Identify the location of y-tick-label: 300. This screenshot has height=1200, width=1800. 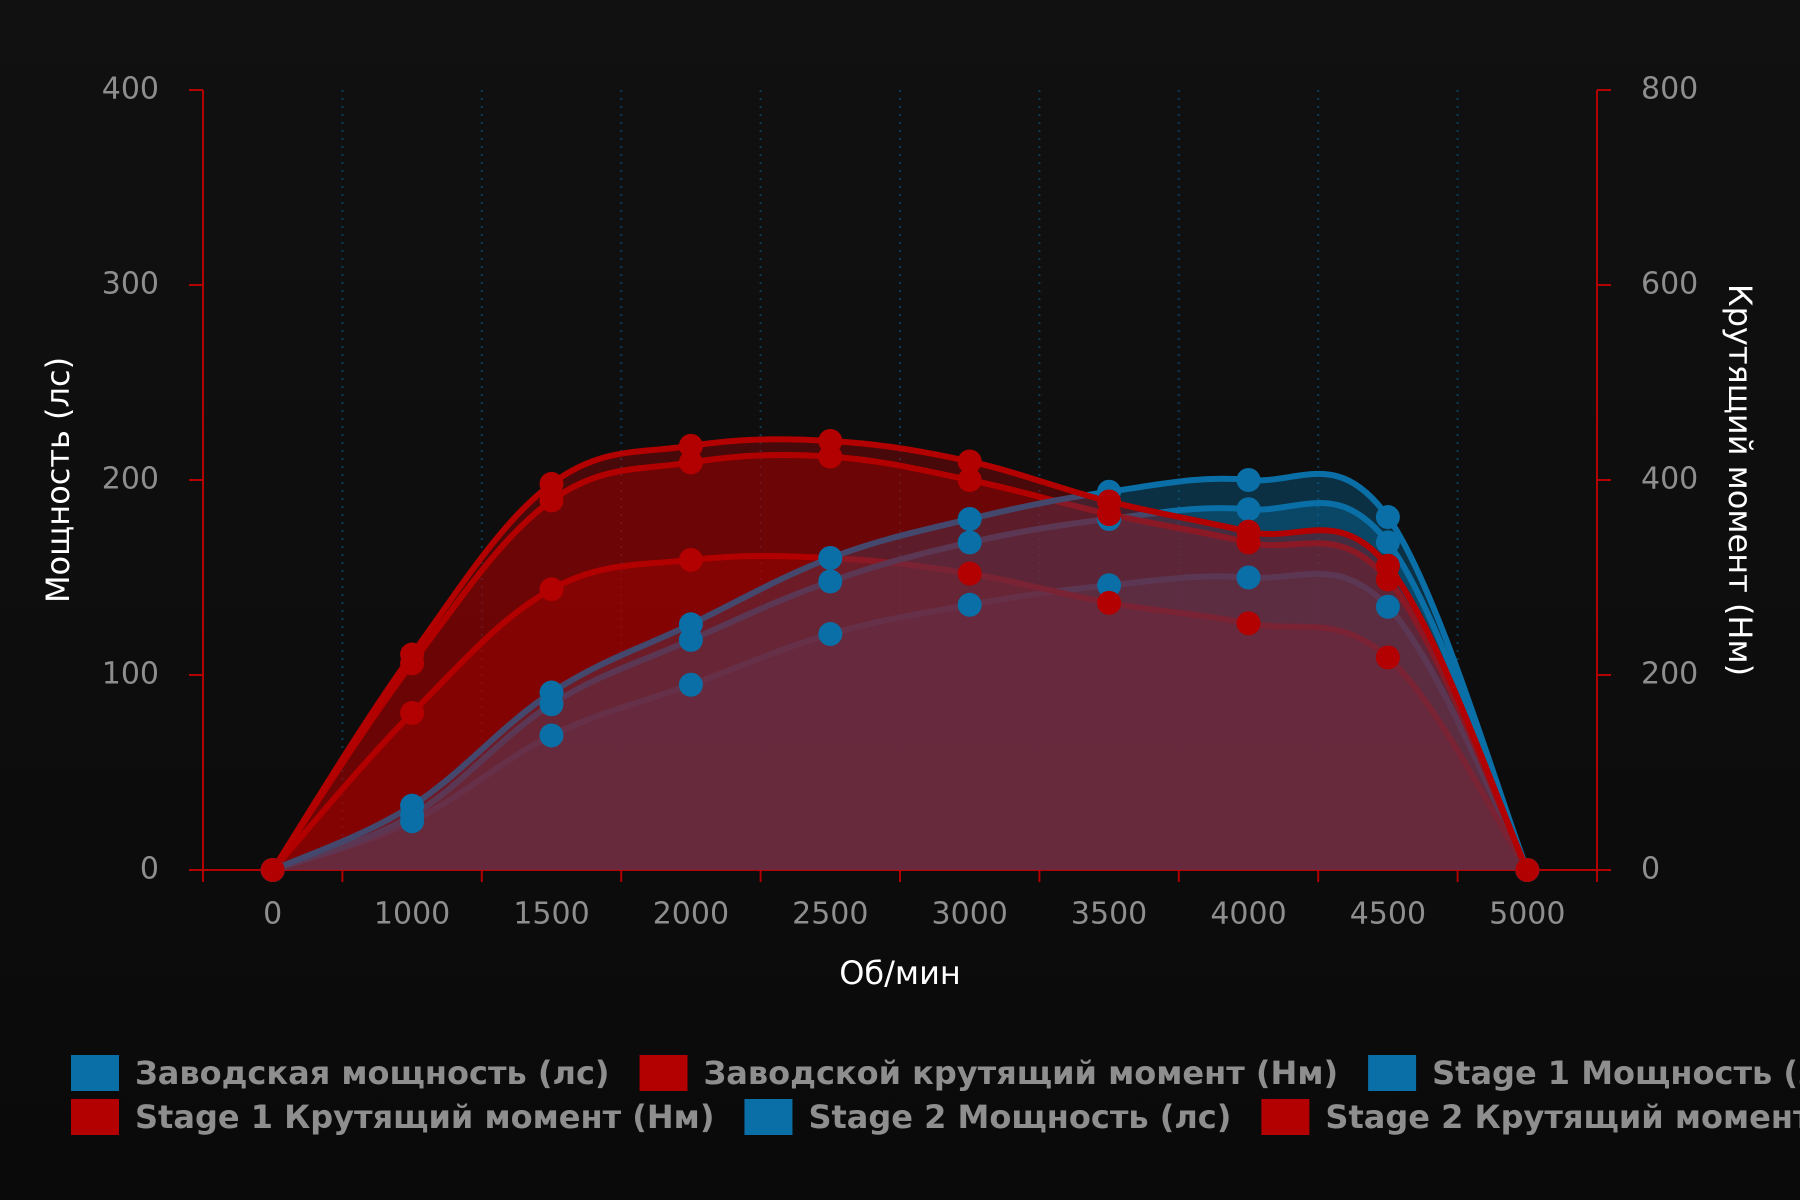
(130, 284).